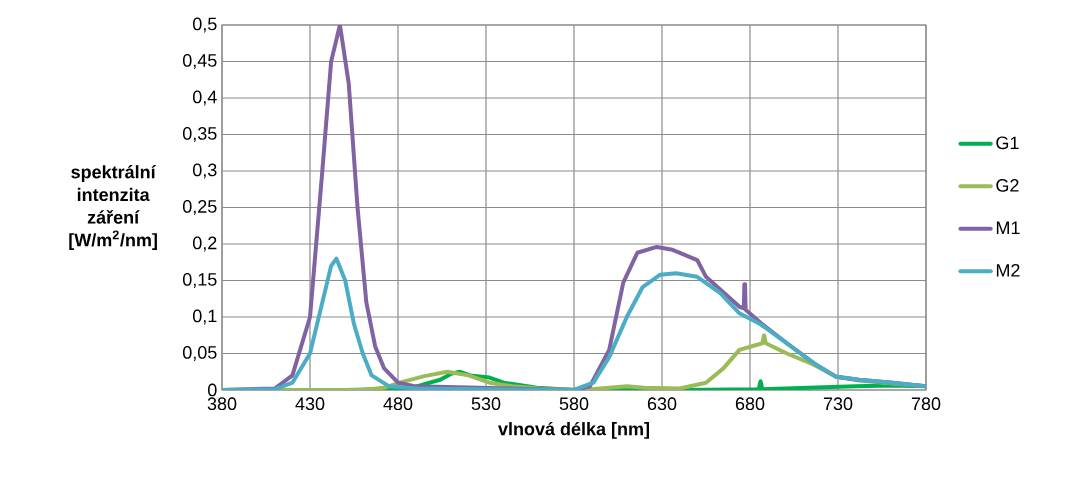 The width and height of the screenshot is (1081, 478). Describe the element at coordinates (199, 134) in the screenshot. I see `y-tick-label: 0,35` at that location.